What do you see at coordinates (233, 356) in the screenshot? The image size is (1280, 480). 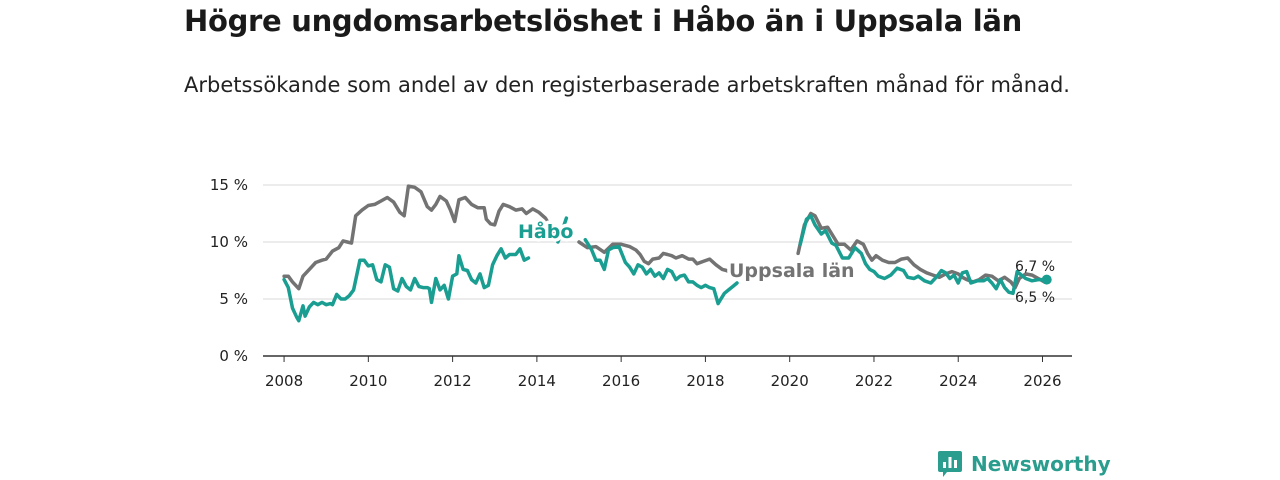 I see `y-tick-label: 0 %` at bounding box center [233, 356].